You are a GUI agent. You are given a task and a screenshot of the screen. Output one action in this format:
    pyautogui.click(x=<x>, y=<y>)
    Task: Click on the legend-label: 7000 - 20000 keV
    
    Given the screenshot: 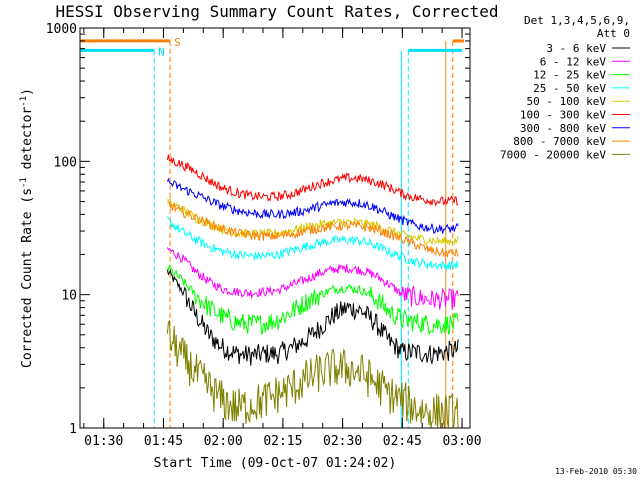 What is the action you would take?
    pyautogui.click(x=553, y=154)
    